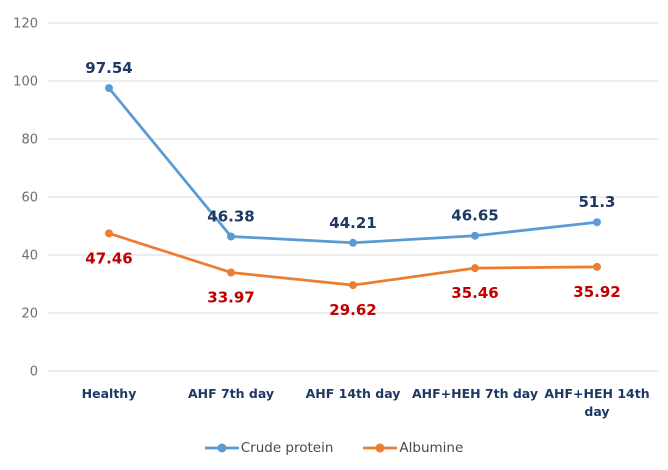 The image size is (668, 470). What do you see at coordinates (230, 297) in the screenshot?
I see `data-label: 33.97` at bounding box center [230, 297].